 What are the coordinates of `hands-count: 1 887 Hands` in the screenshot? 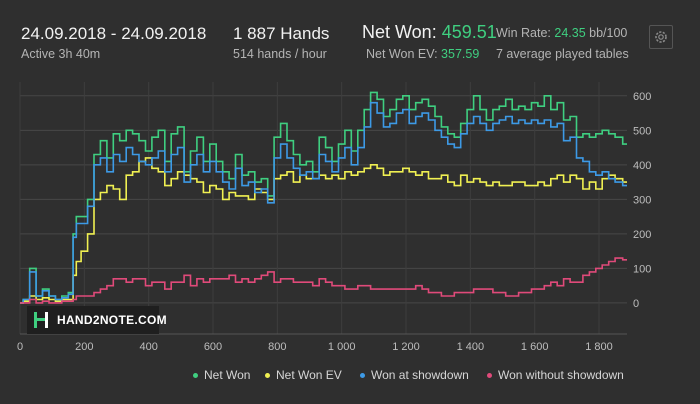 It's located at (281, 33).